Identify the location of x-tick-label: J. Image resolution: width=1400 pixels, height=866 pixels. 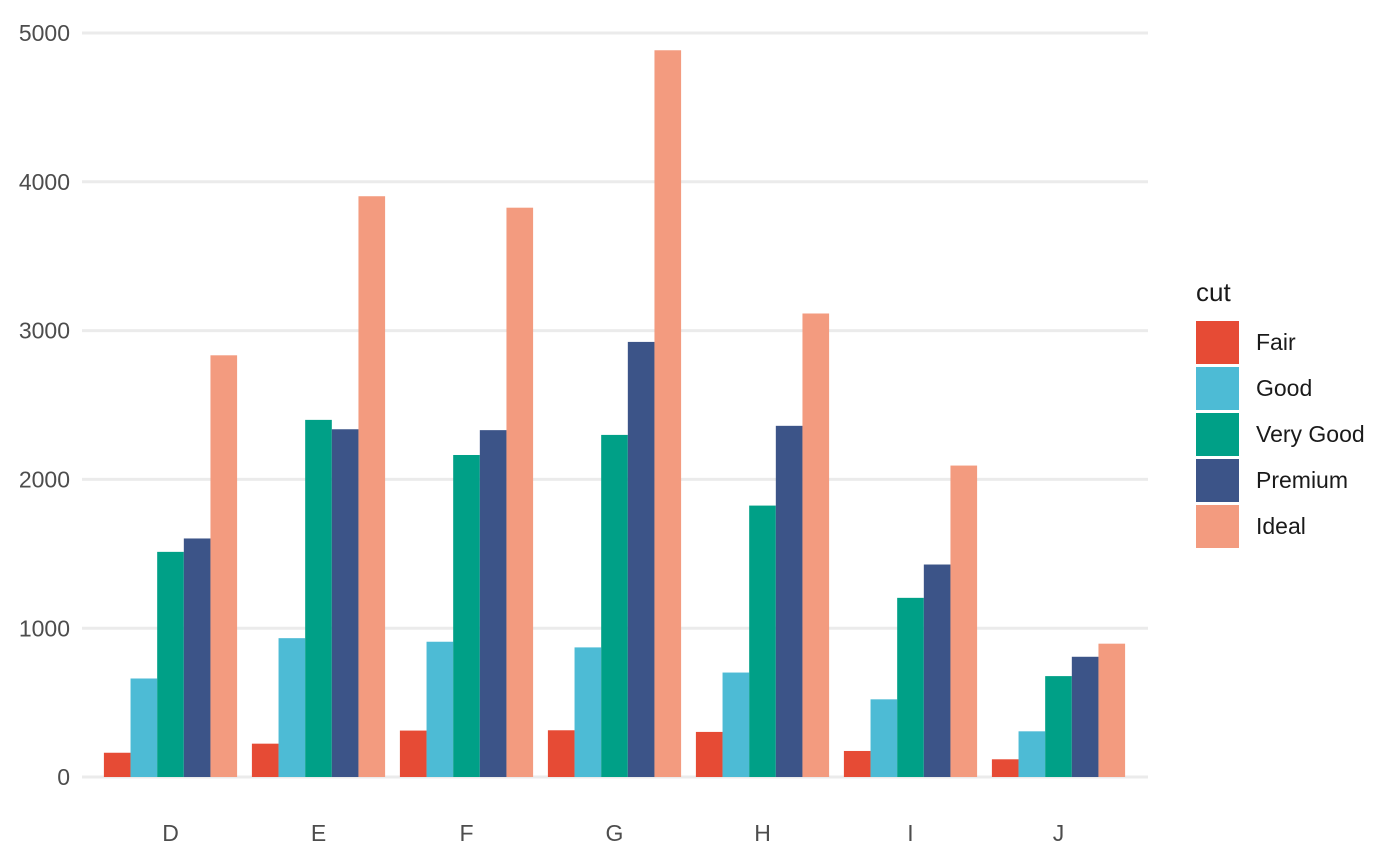
(1059, 833).